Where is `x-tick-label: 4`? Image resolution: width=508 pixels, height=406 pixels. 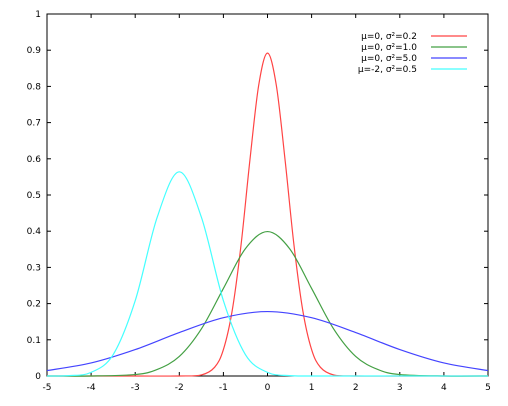 x-tick-label: 4 is located at coordinates (444, 388).